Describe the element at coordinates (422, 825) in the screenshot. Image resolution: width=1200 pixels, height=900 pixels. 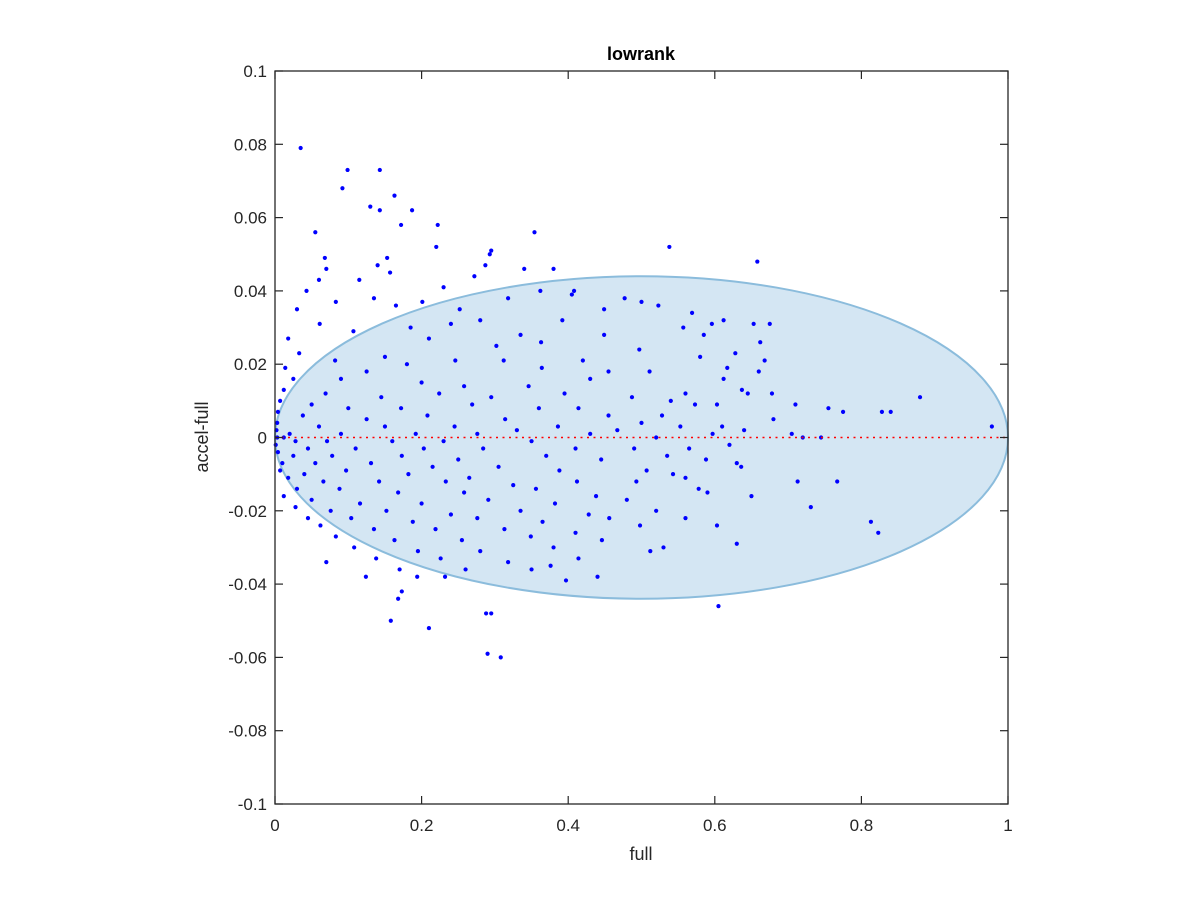
I see `x-tick-label: 0.2` at that location.